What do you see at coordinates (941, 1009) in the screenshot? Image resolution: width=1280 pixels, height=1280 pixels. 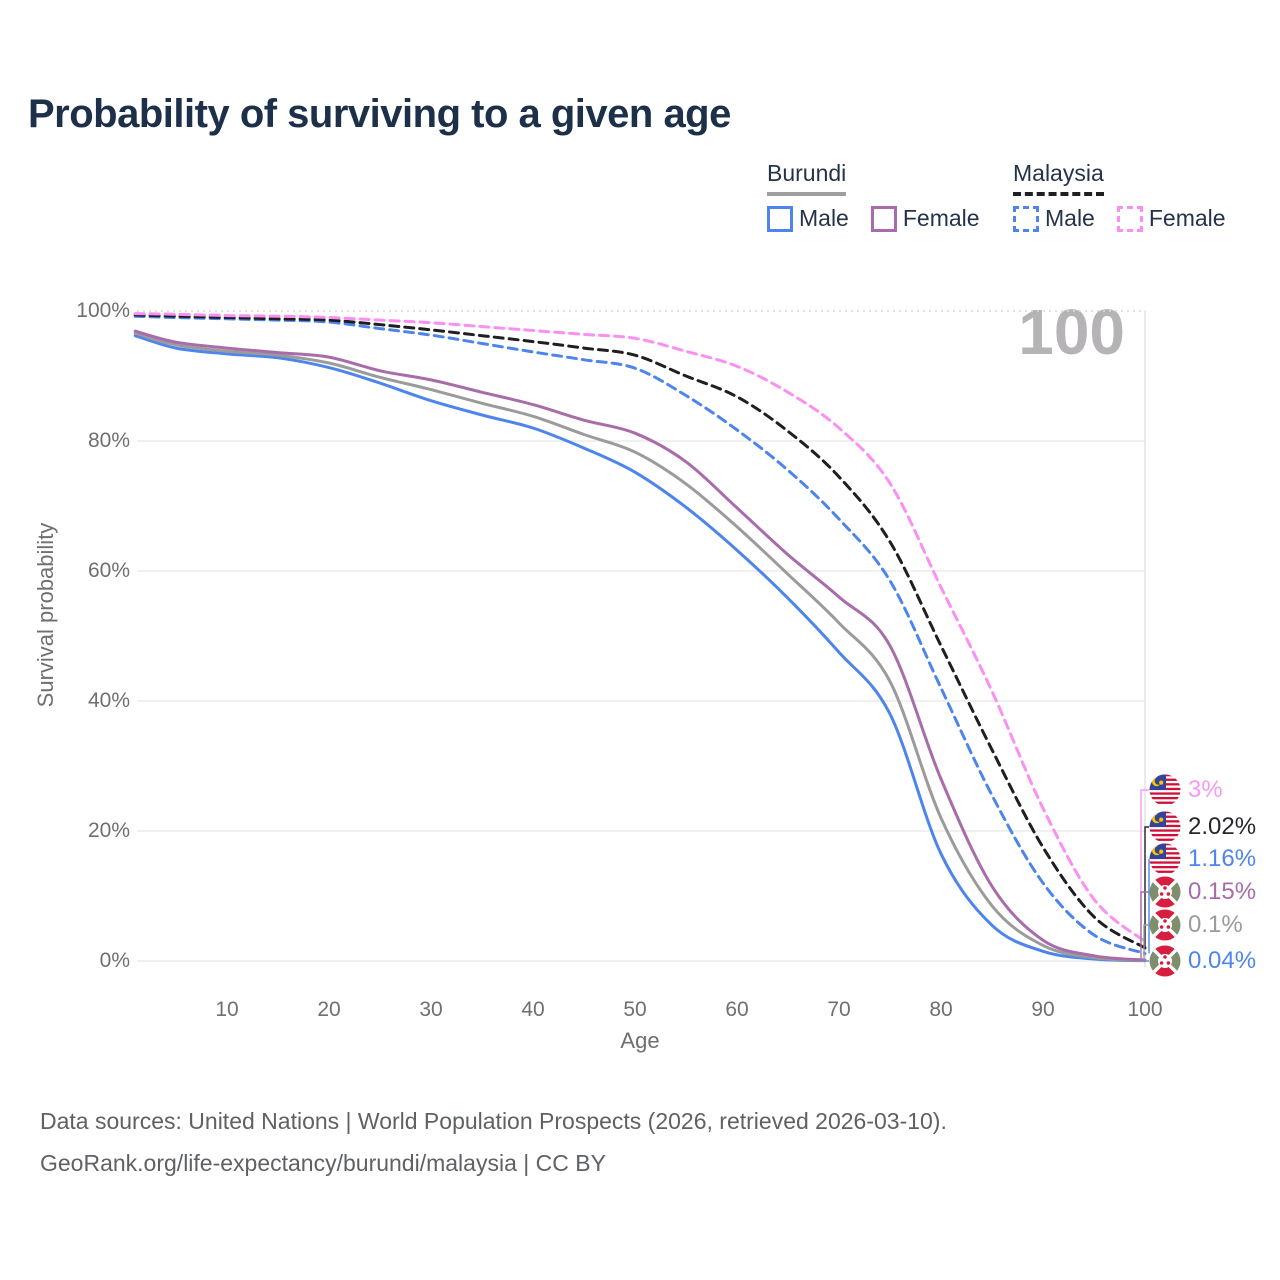 I see `x-tick-label: 80` at bounding box center [941, 1009].